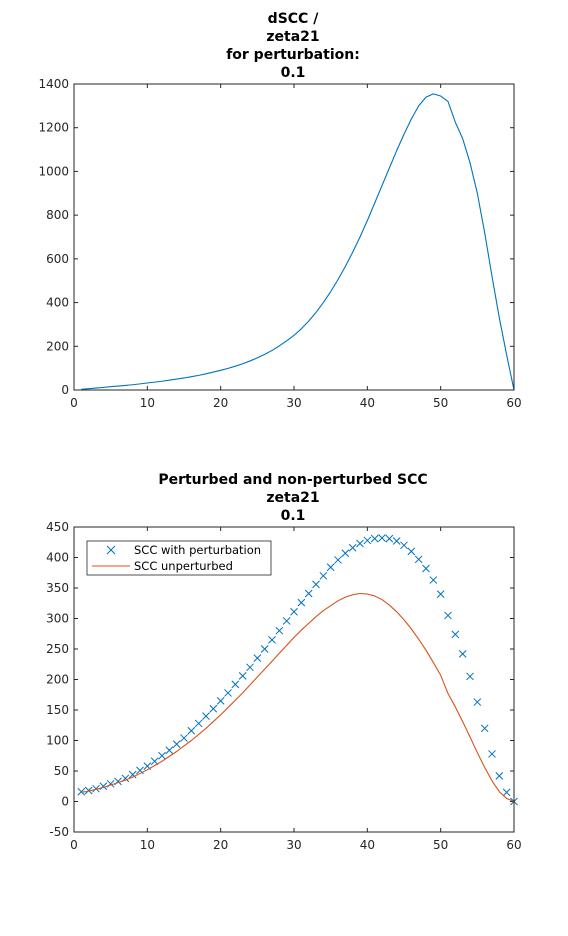  What do you see at coordinates (53, 84) in the screenshot?
I see `y-tick-label: 1400` at bounding box center [53, 84].